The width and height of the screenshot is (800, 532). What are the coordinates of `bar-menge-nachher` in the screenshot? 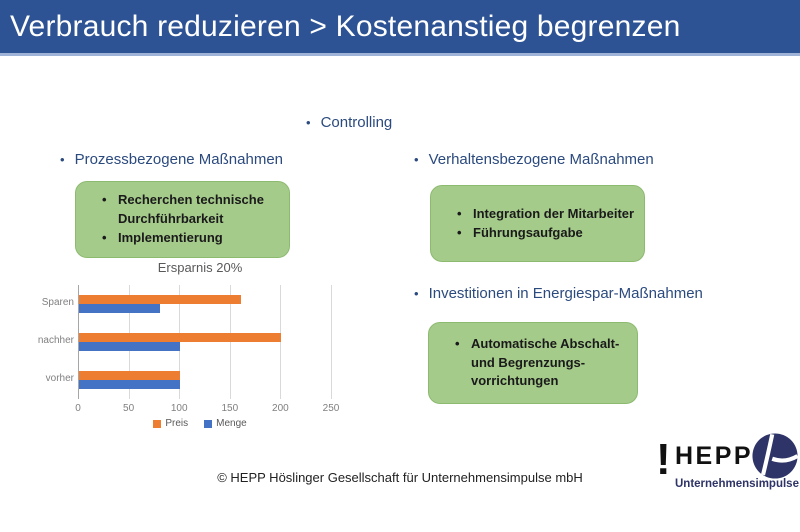 It's located at (130, 346).